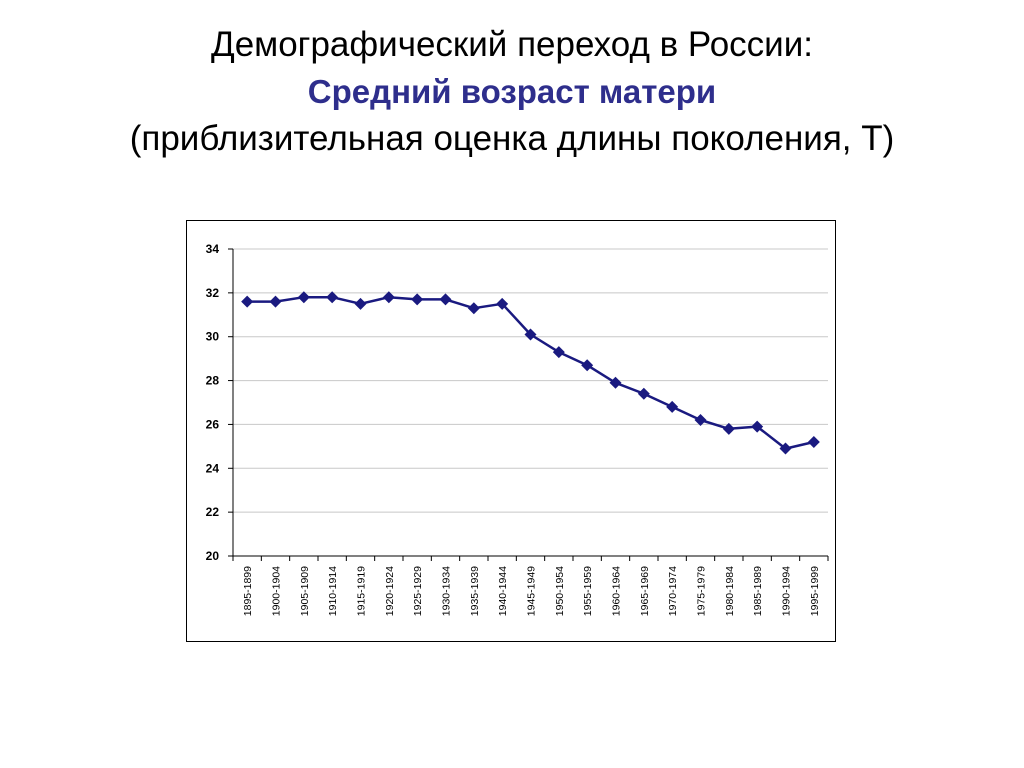  I want to click on page-subtitle: Средний возраст матери, so click(512, 91).